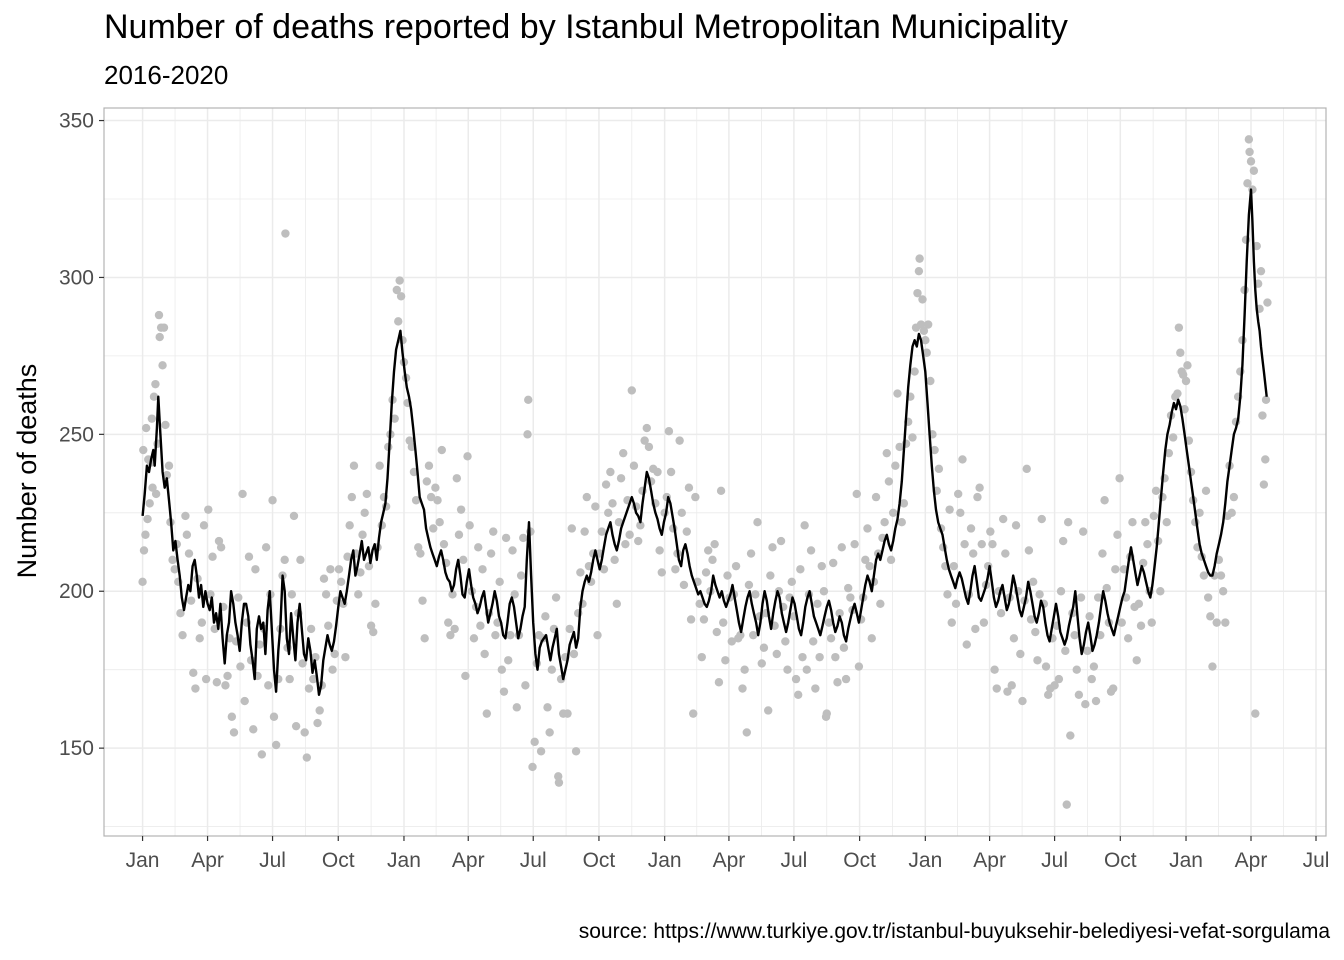 This screenshot has width=1344, height=960. I want to click on x-tick-label: Apr, so click(989, 860).